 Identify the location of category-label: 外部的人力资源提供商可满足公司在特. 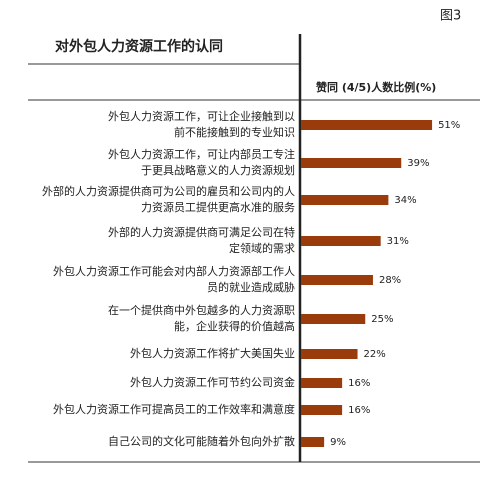
(201, 232).